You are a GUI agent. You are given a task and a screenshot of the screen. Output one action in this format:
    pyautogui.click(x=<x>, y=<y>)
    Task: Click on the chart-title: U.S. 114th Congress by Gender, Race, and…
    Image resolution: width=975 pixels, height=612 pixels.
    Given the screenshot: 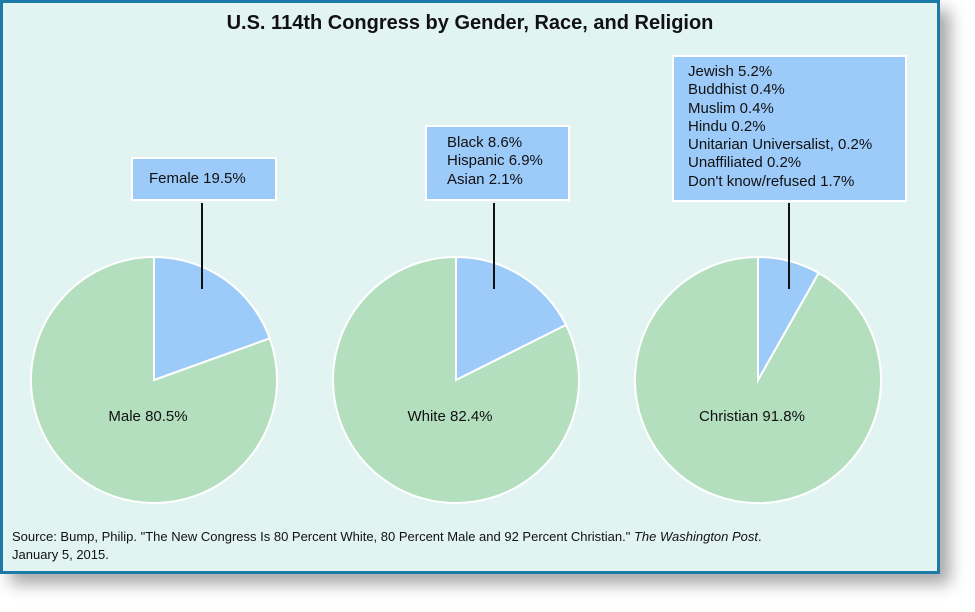 What is the action you would take?
    pyautogui.click(x=470, y=23)
    